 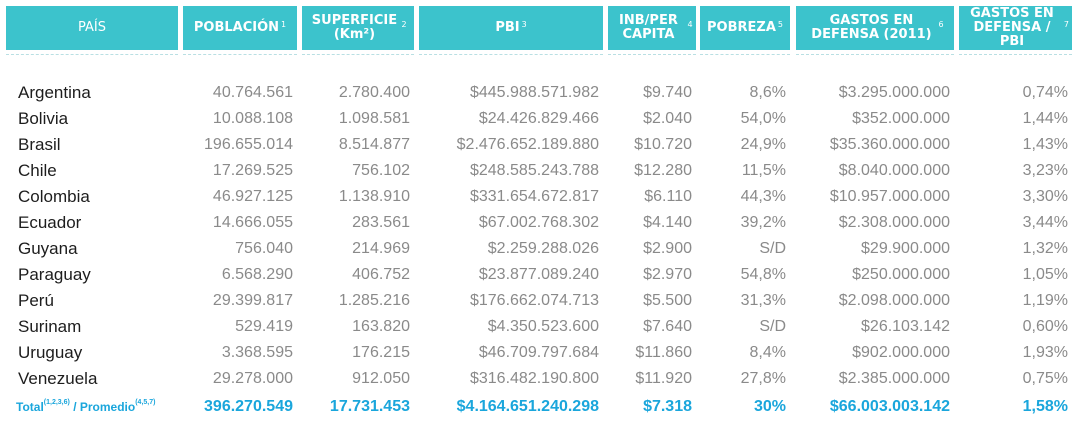 What do you see at coordinates (252, 222) in the screenshot?
I see `poblacion-value: 14.666.055` at bounding box center [252, 222].